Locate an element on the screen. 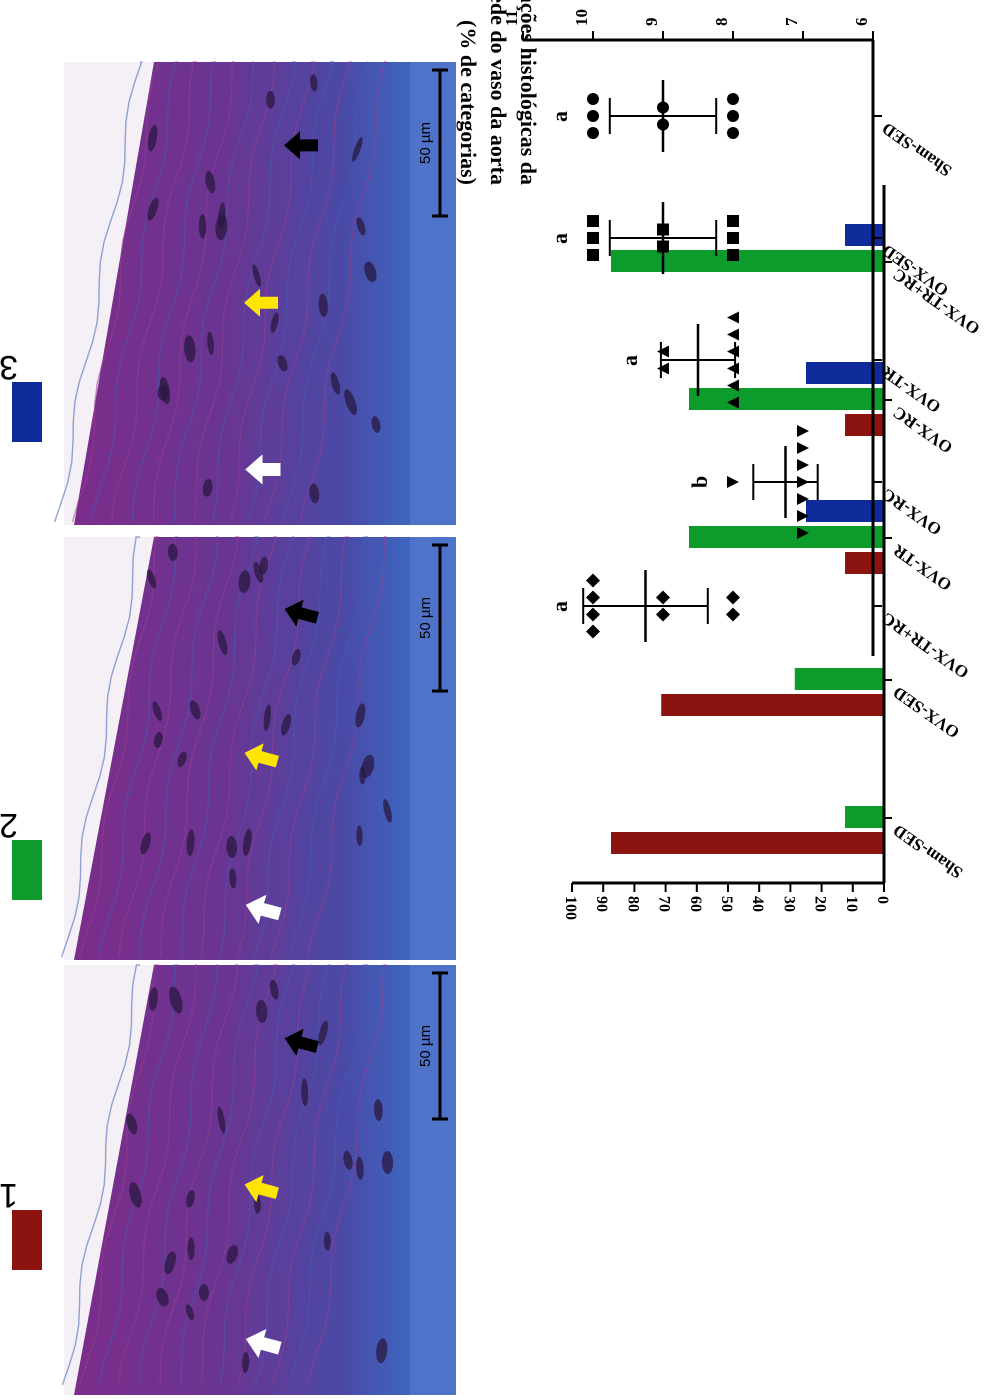  bar-y-axis-label: parede do vaso da aorta is located at coordinates (498, 92).